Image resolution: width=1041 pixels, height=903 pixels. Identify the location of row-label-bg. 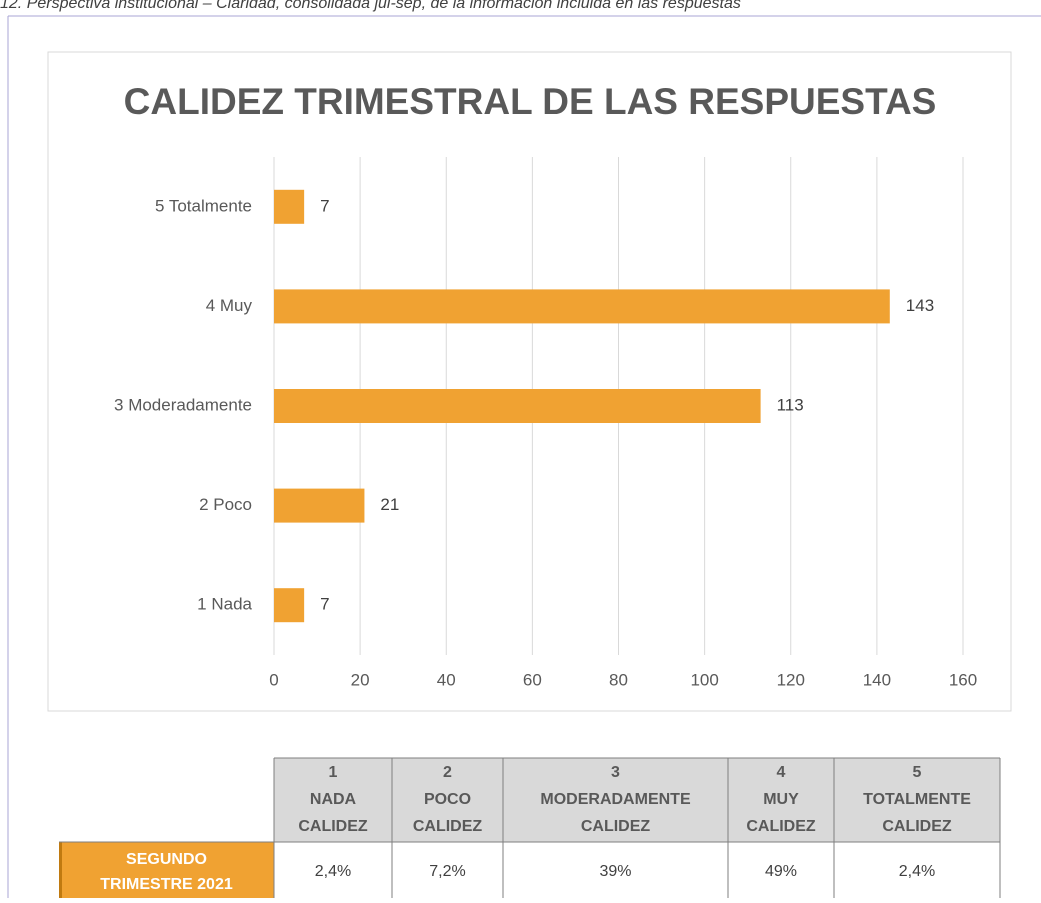
(166, 872).